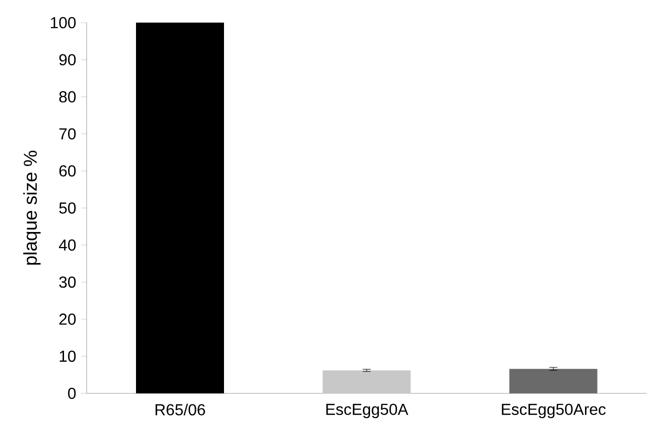 This screenshot has width=660, height=425. Describe the element at coordinates (67, 245) in the screenshot. I see `y-tick-label: 40` at that location.